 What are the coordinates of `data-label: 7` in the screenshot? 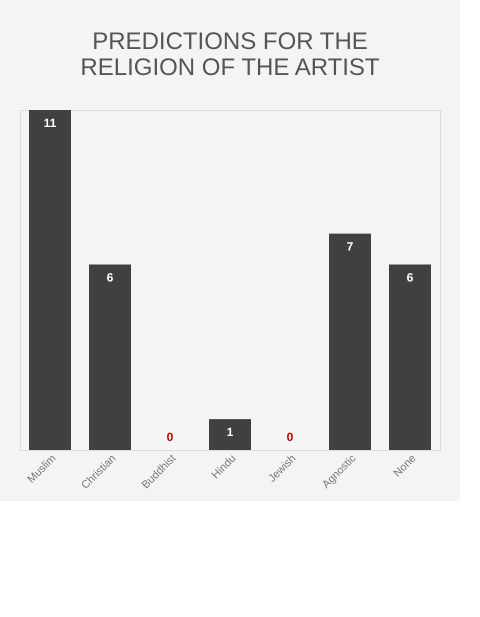 It's located at (350, 247).